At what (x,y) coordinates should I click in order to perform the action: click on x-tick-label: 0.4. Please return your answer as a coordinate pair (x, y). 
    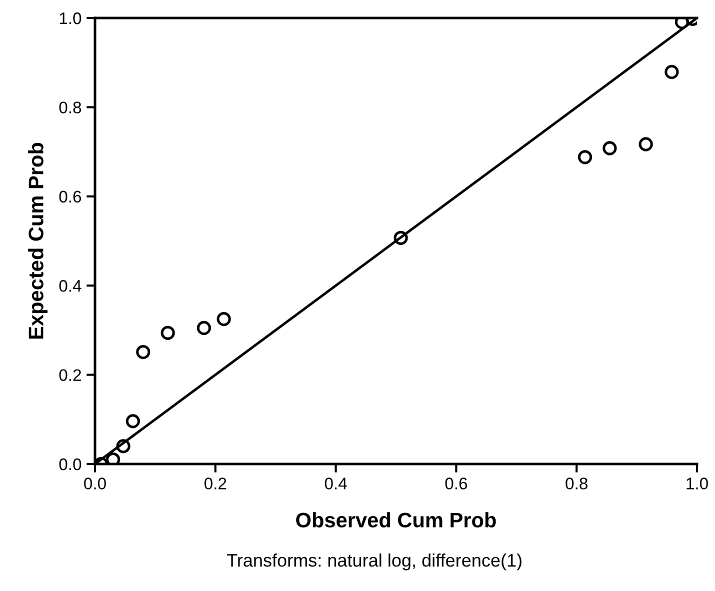
    Looking at the image, I should click on (335, 484).